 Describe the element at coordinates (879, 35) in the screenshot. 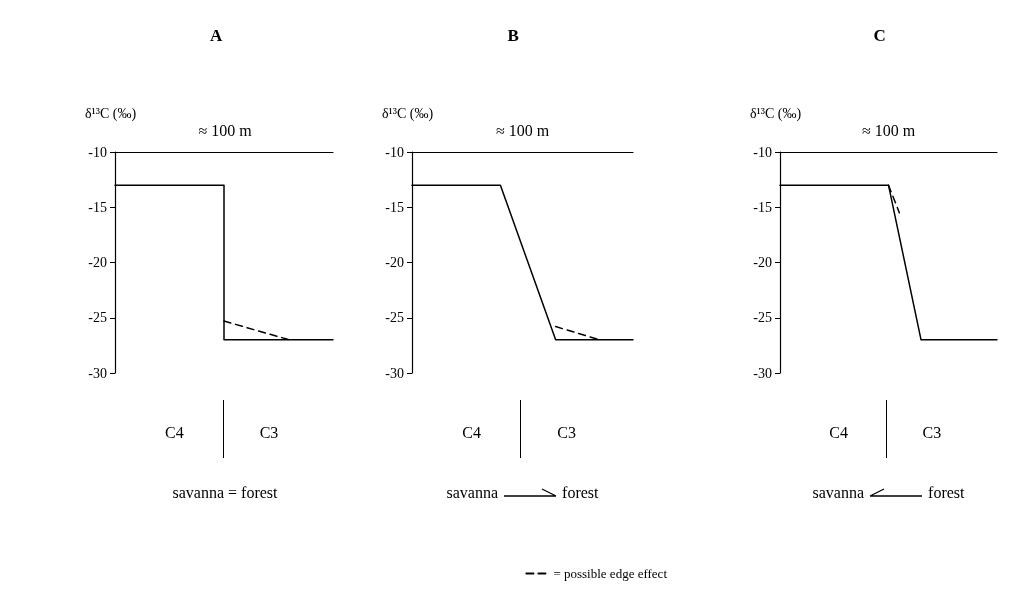

I see `chart-title: C` at that location.